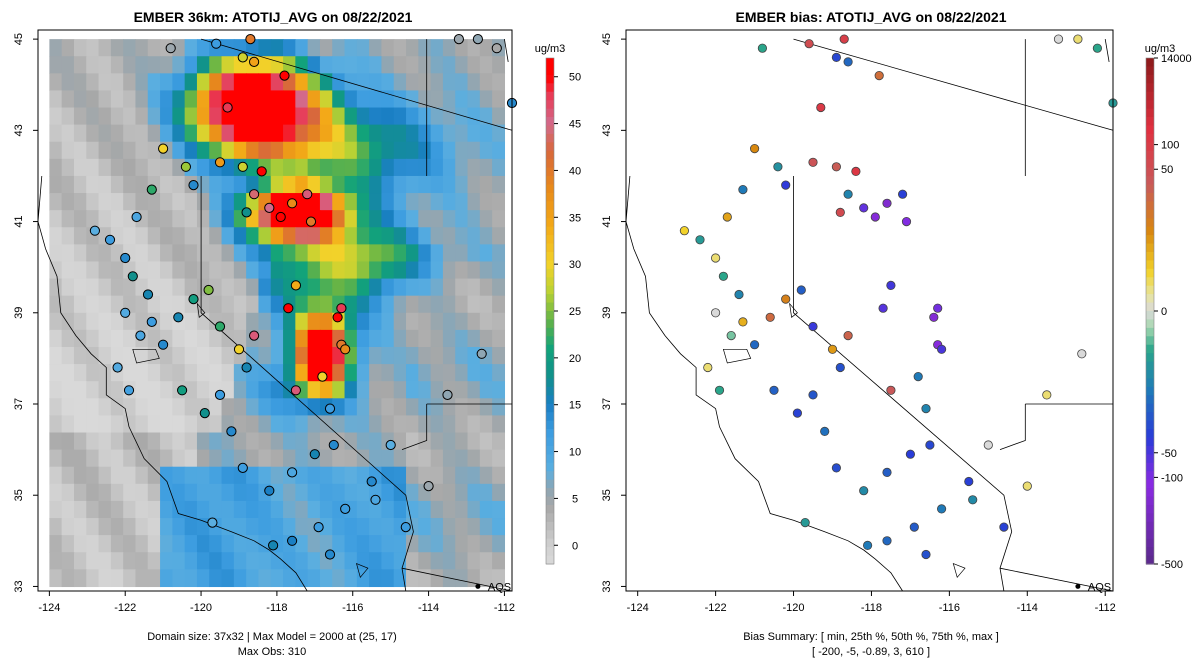 Image resolution: width=1200 pixels, height=672 pixels. Describe the element at coordinates (575, 78) in the screenshot. I see `colorbar-tick-label: 50` at that location.